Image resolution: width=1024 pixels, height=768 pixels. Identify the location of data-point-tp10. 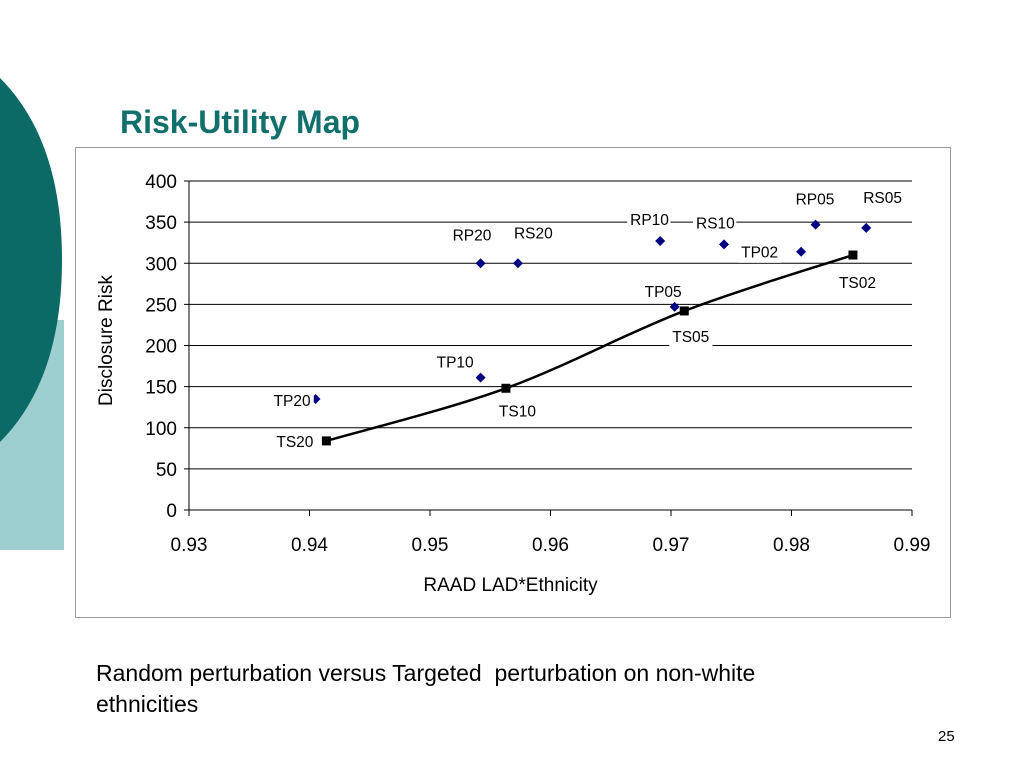
(480, 377).